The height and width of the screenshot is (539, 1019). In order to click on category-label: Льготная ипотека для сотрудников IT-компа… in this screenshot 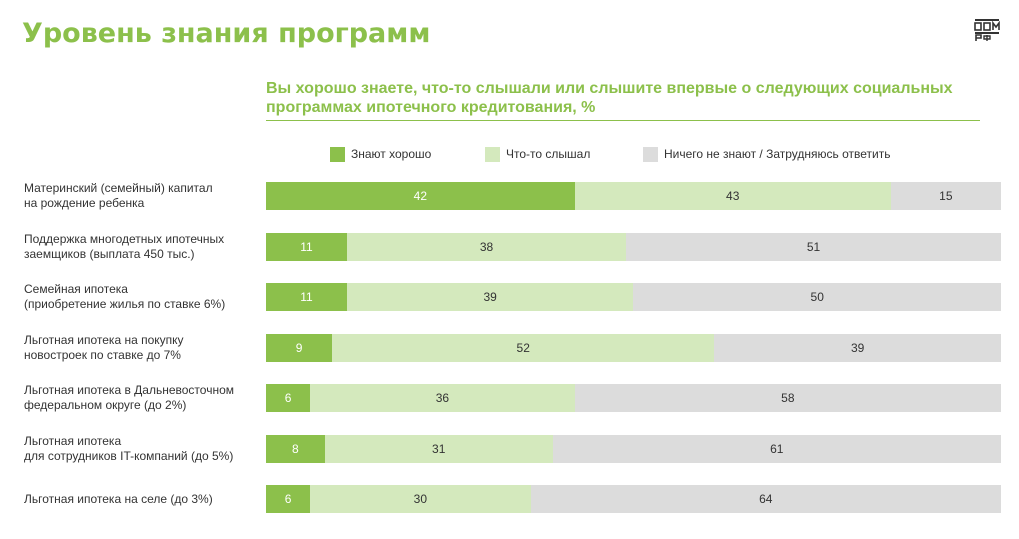, I will do `click(144, 449)`.